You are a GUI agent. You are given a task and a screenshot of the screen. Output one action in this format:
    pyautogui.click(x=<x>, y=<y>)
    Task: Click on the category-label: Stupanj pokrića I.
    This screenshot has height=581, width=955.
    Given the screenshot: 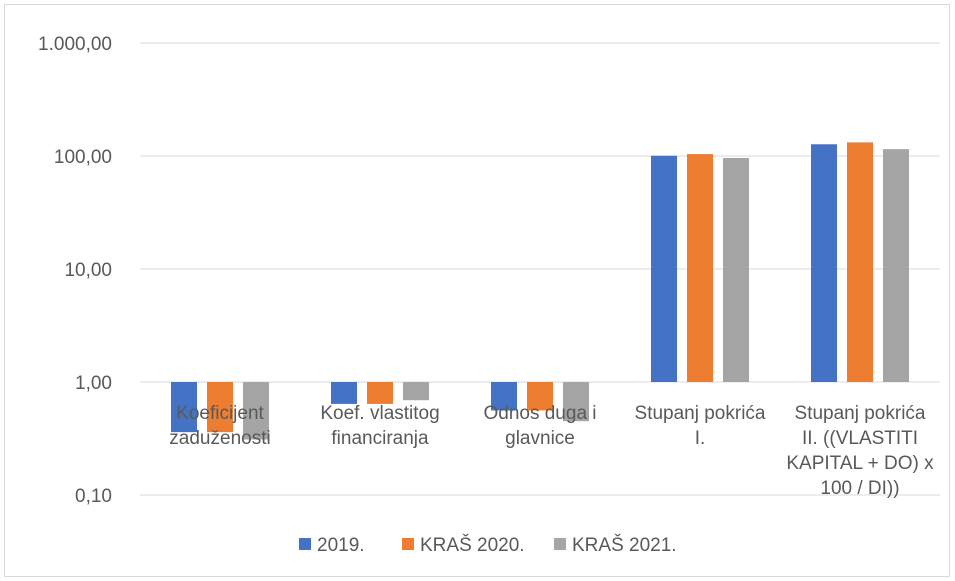 What is the action you would take?
    pyautogui.click(x=700, y=426)
    